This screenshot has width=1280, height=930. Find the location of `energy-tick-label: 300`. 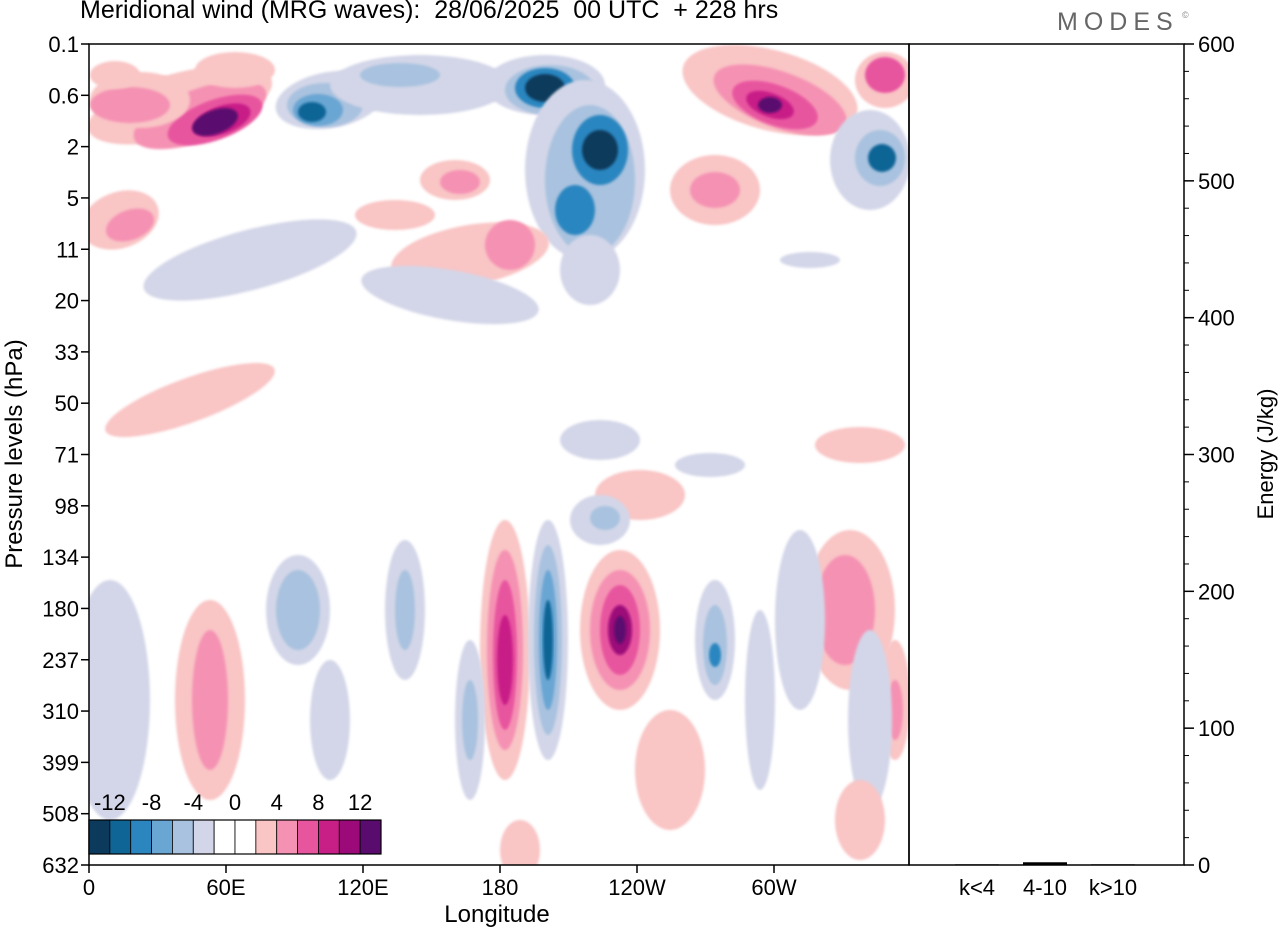

energy-tick-label: 300 is located at coordinates (1216, 455).